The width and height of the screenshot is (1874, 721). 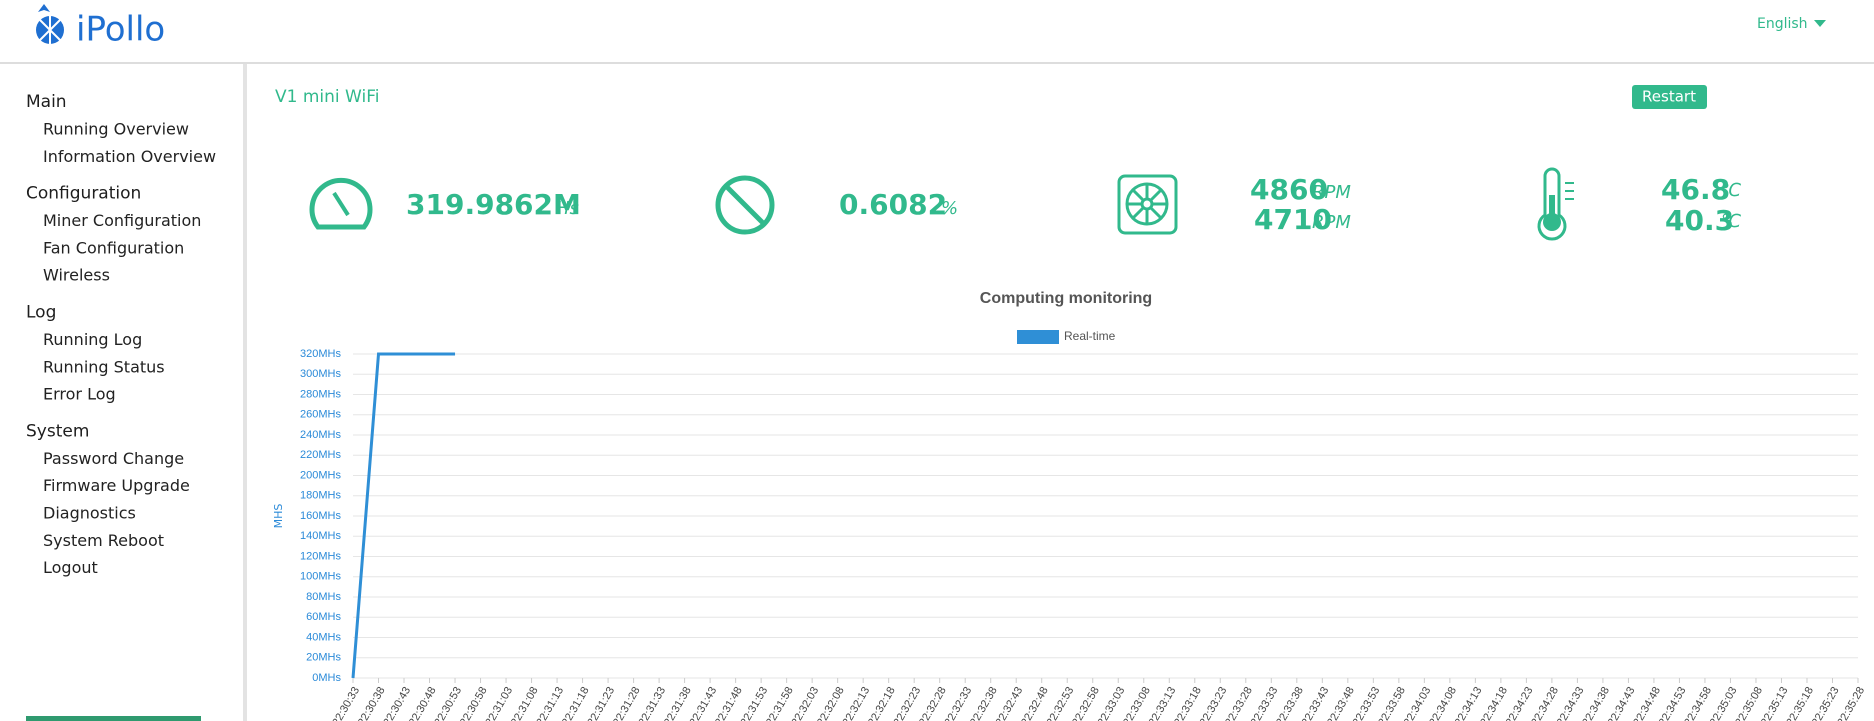 What do you see at coordinates (92, 339) in the screenshot?
I see `sidebar-link: Running Log` at bounding box center [92, 339].